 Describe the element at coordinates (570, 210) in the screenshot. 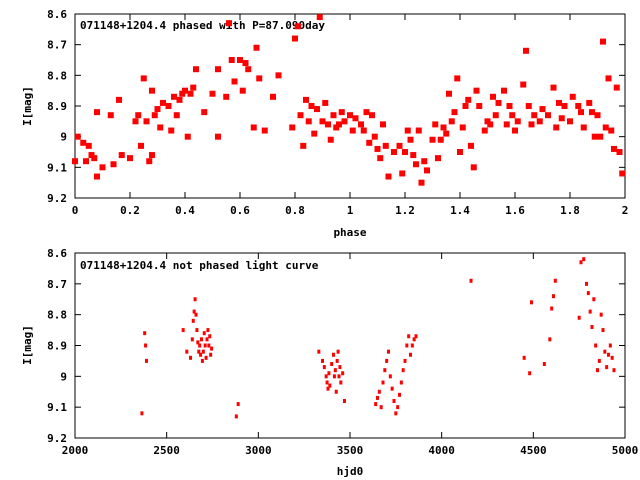

I see `x-tick-label: 1.8` at that location.